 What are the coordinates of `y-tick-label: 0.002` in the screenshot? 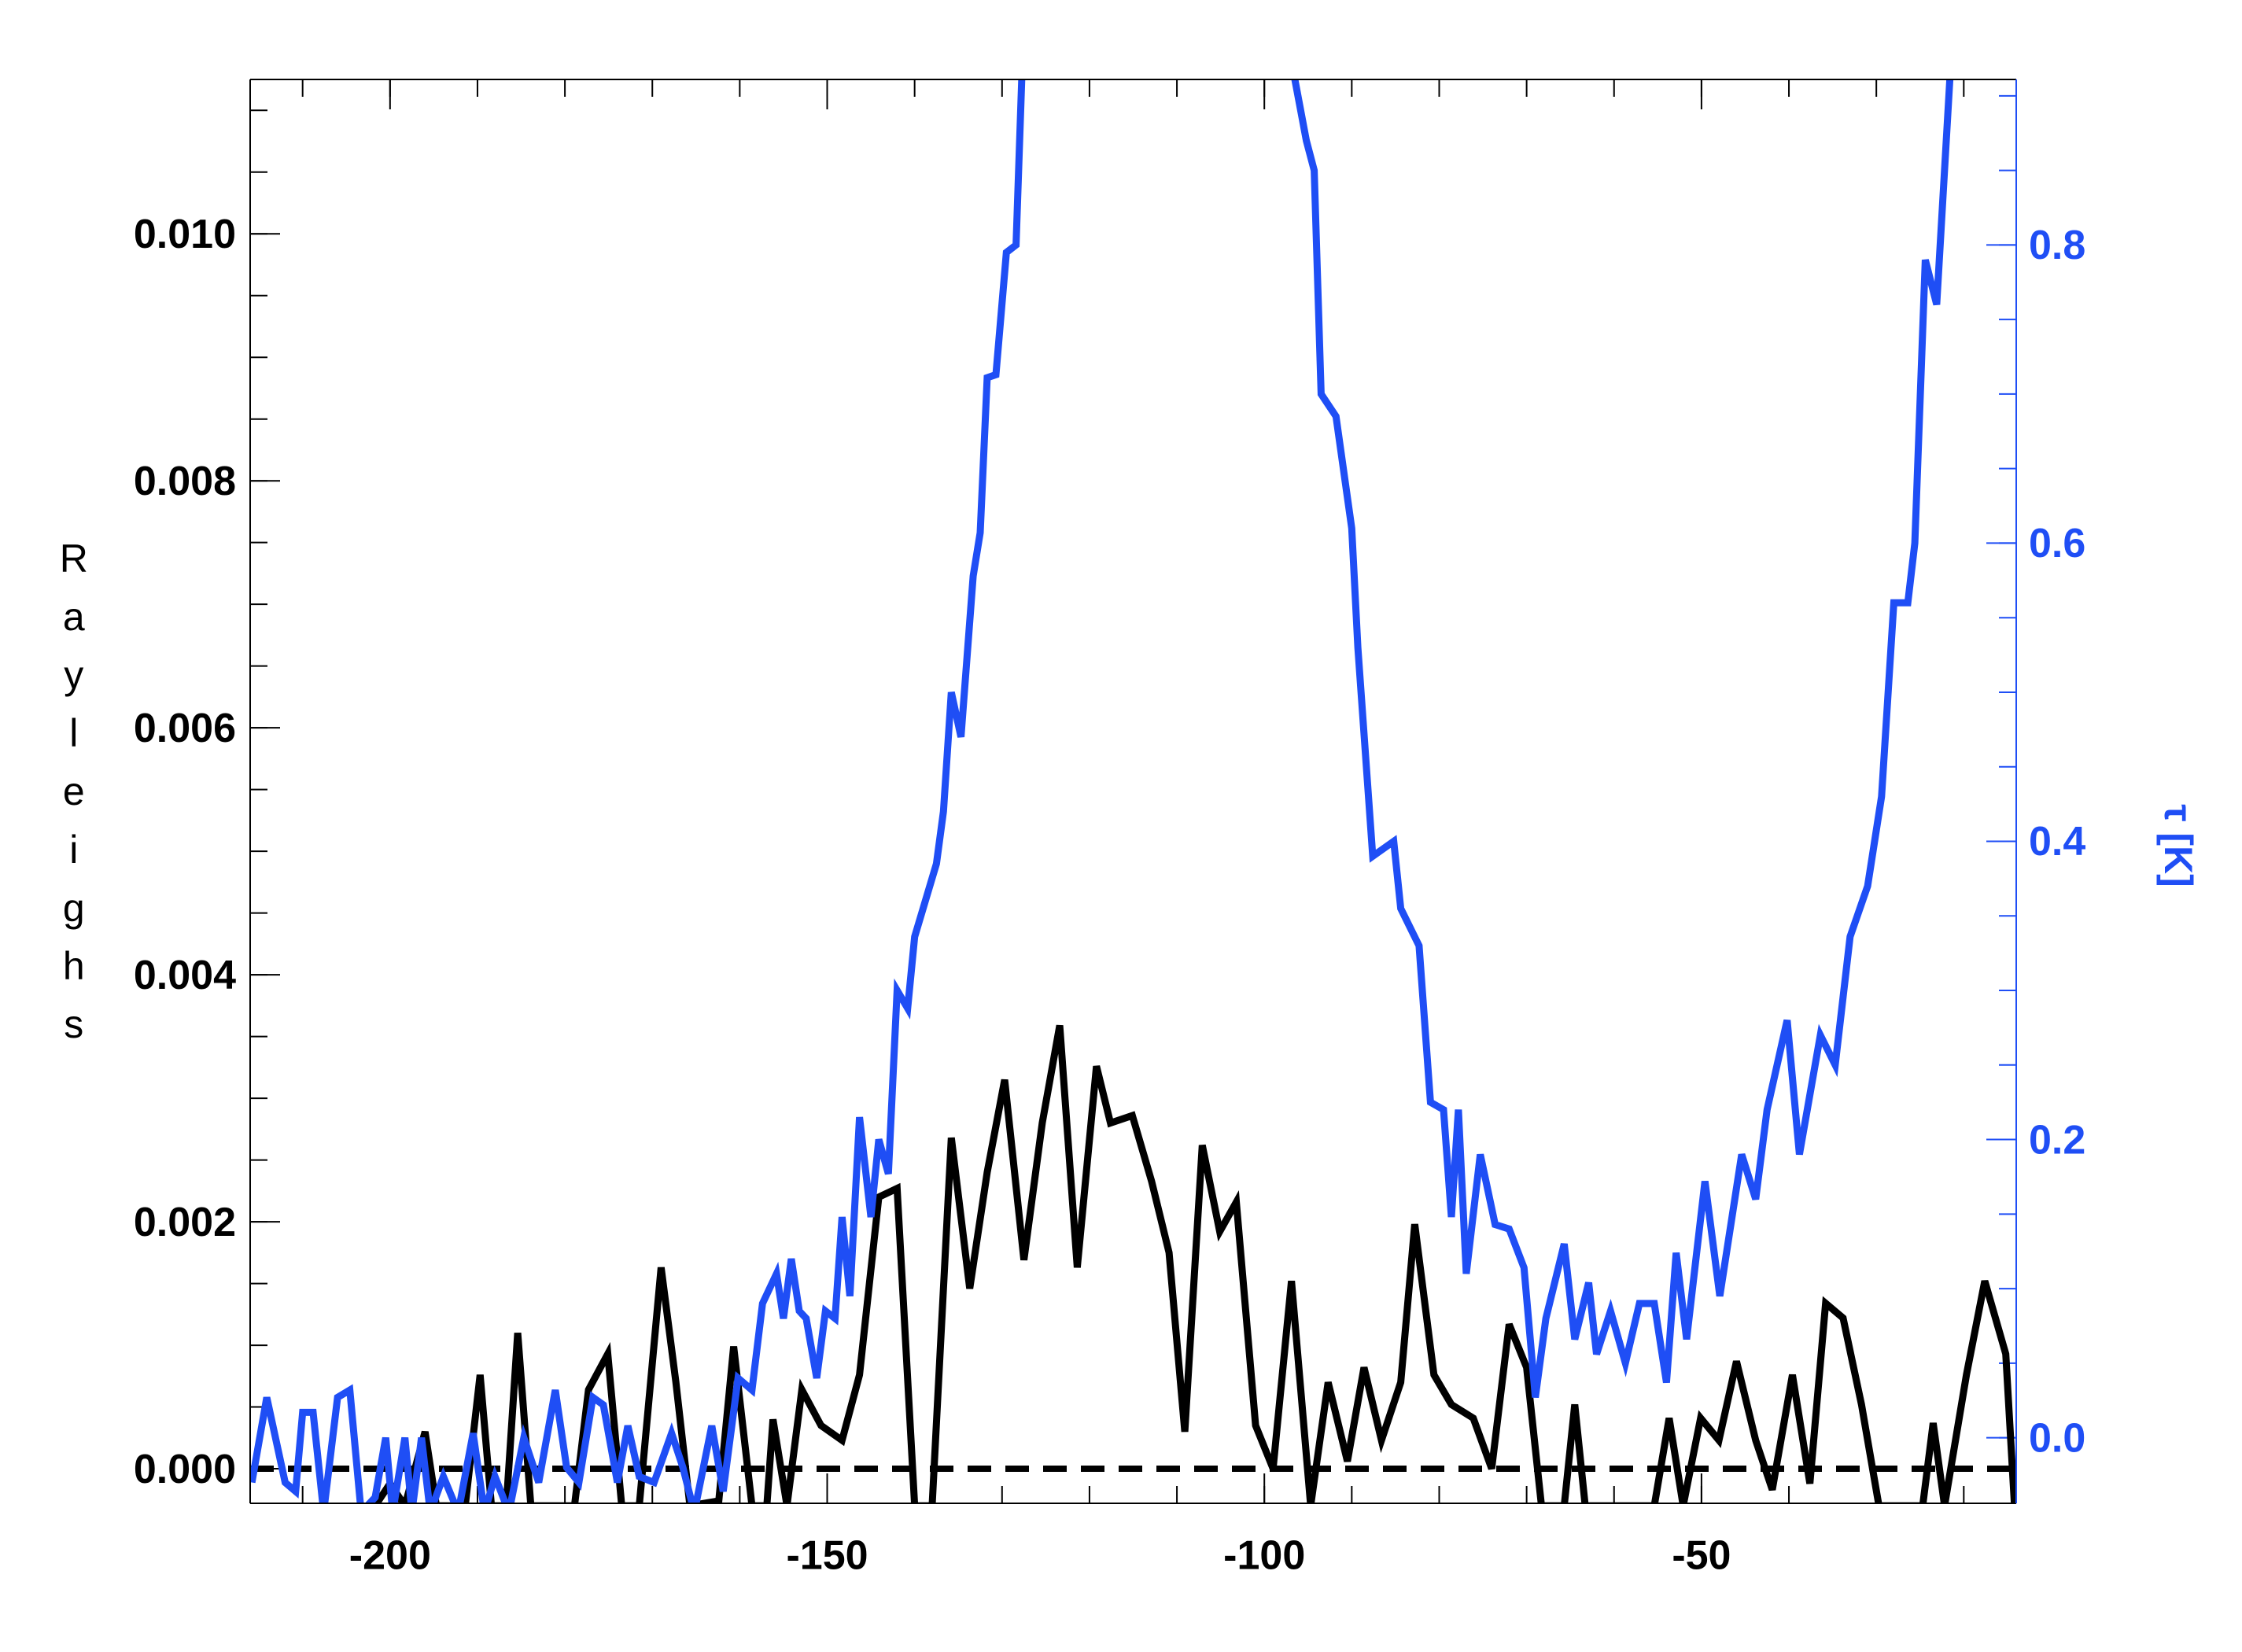 It's located at (185, 1222).